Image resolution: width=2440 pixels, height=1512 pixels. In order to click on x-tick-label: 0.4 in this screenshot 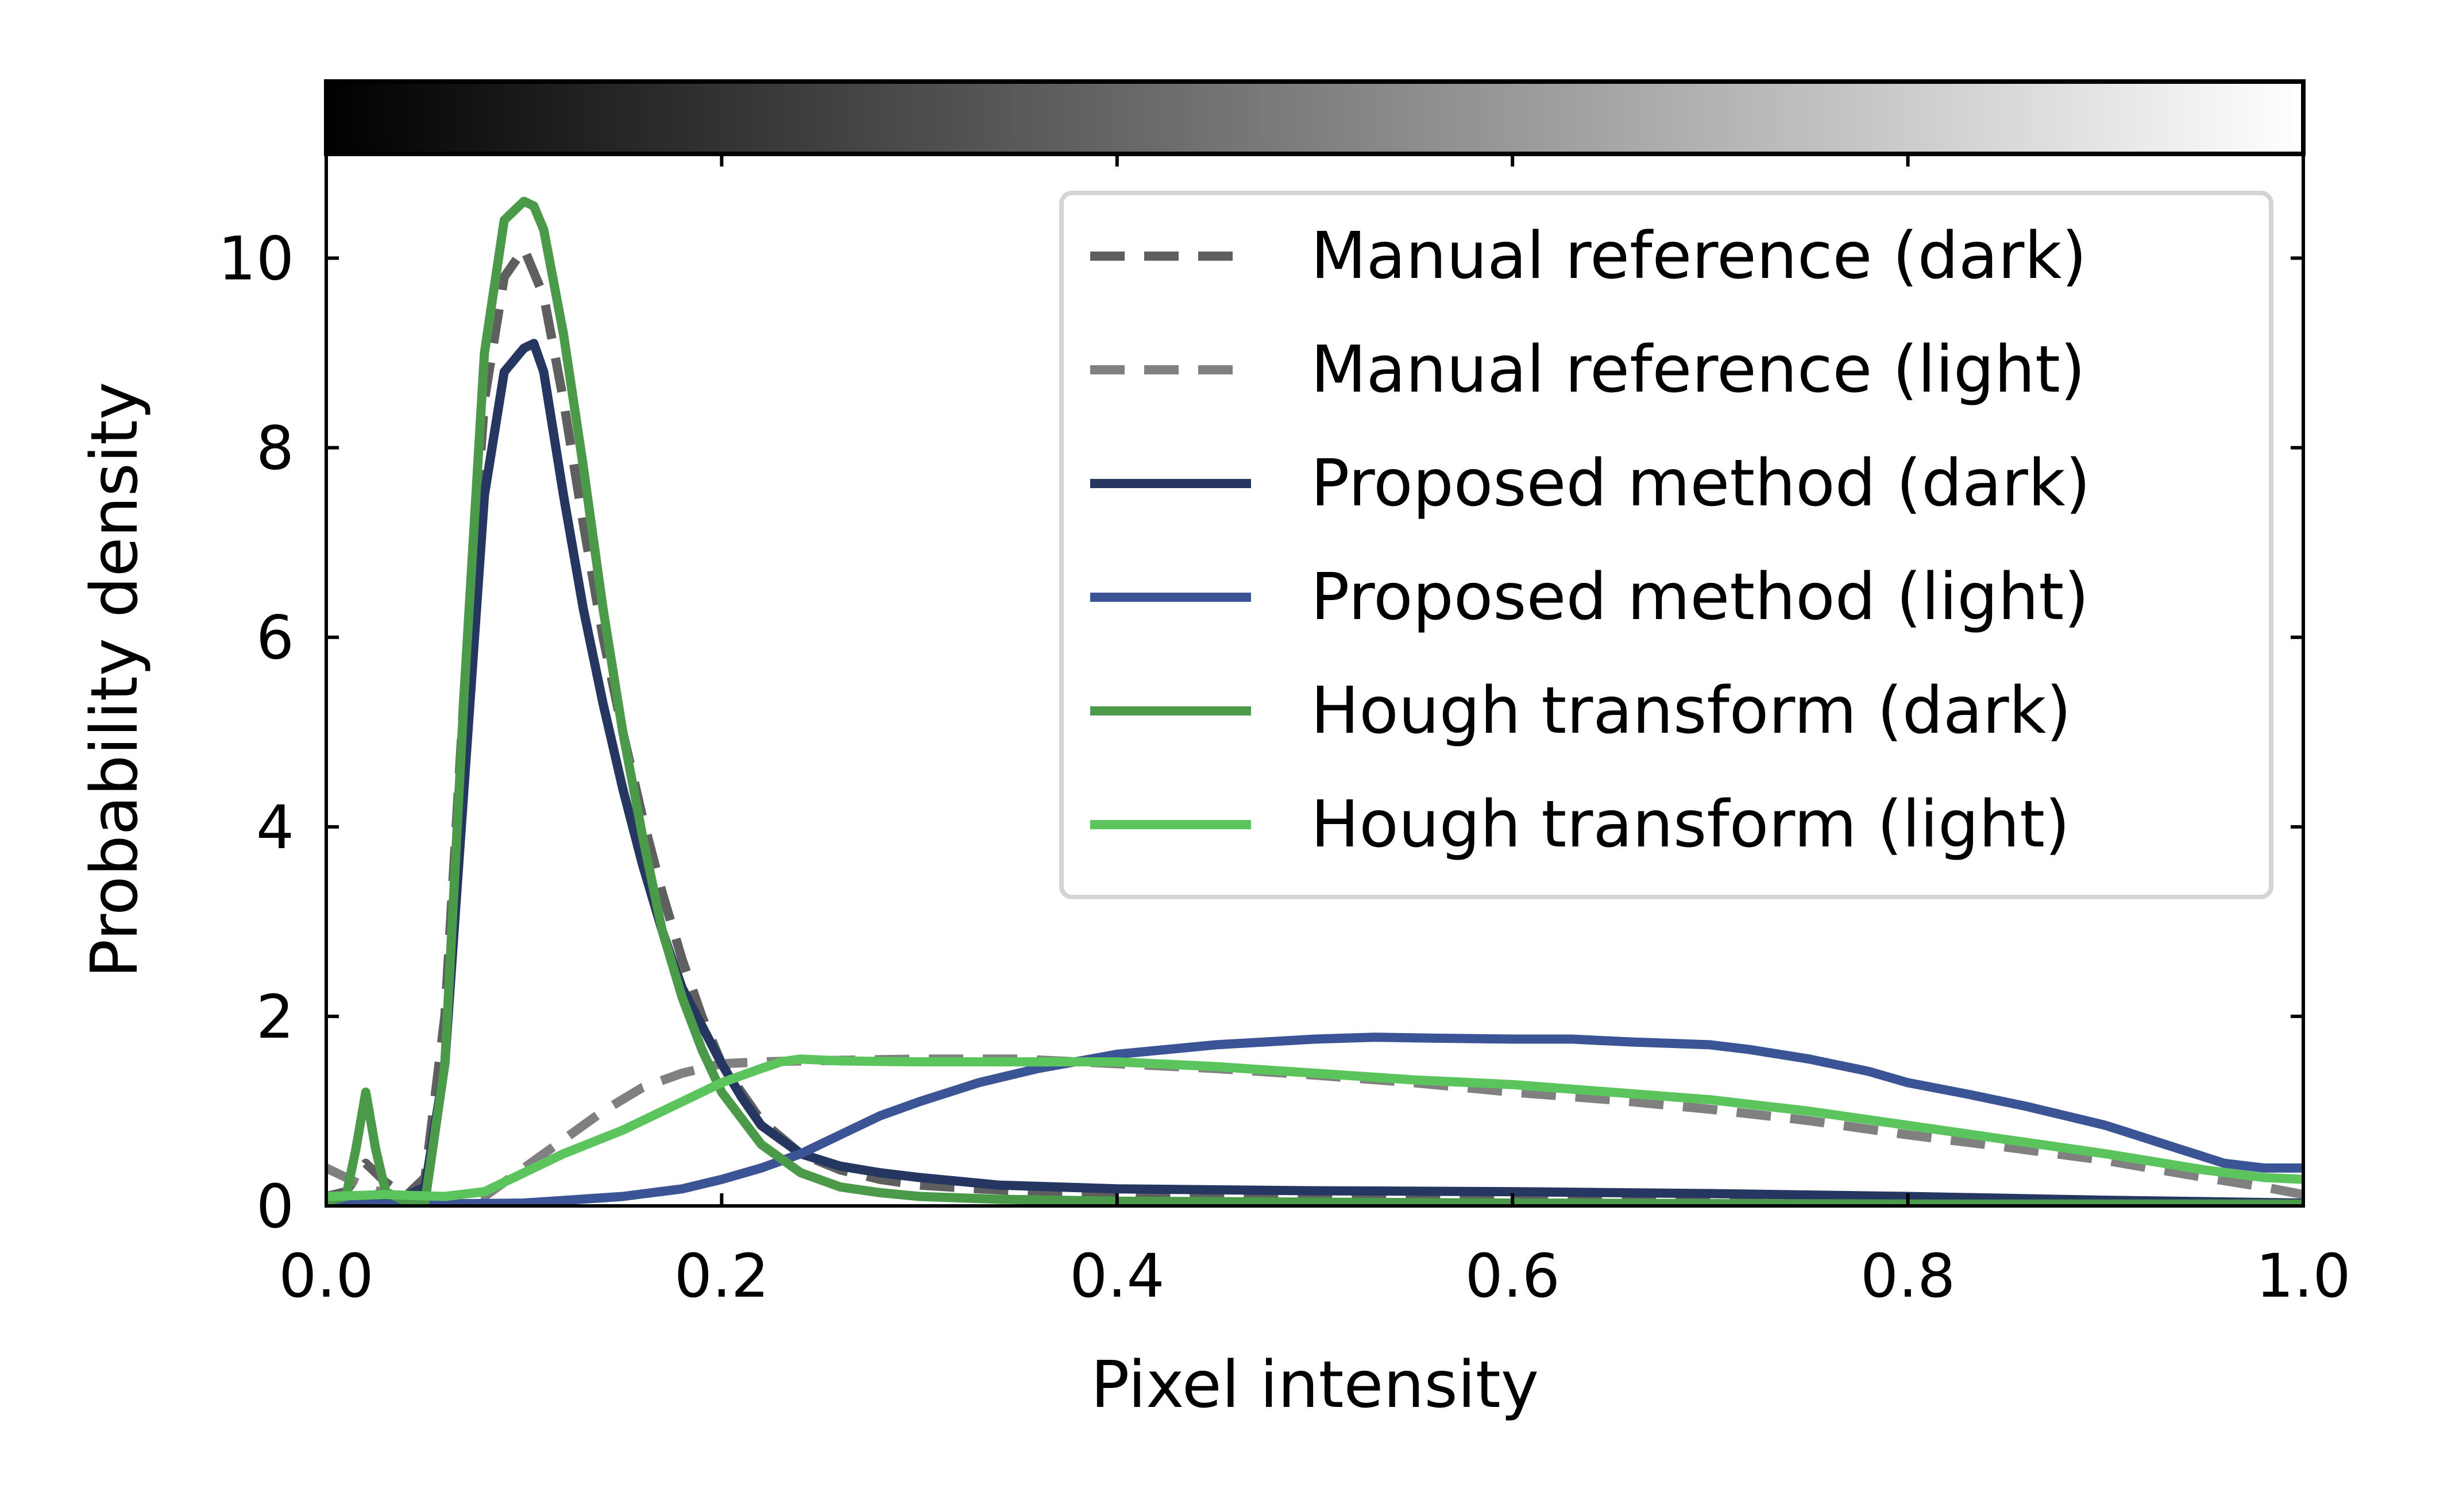, I will do `click(1117, 1276)`.